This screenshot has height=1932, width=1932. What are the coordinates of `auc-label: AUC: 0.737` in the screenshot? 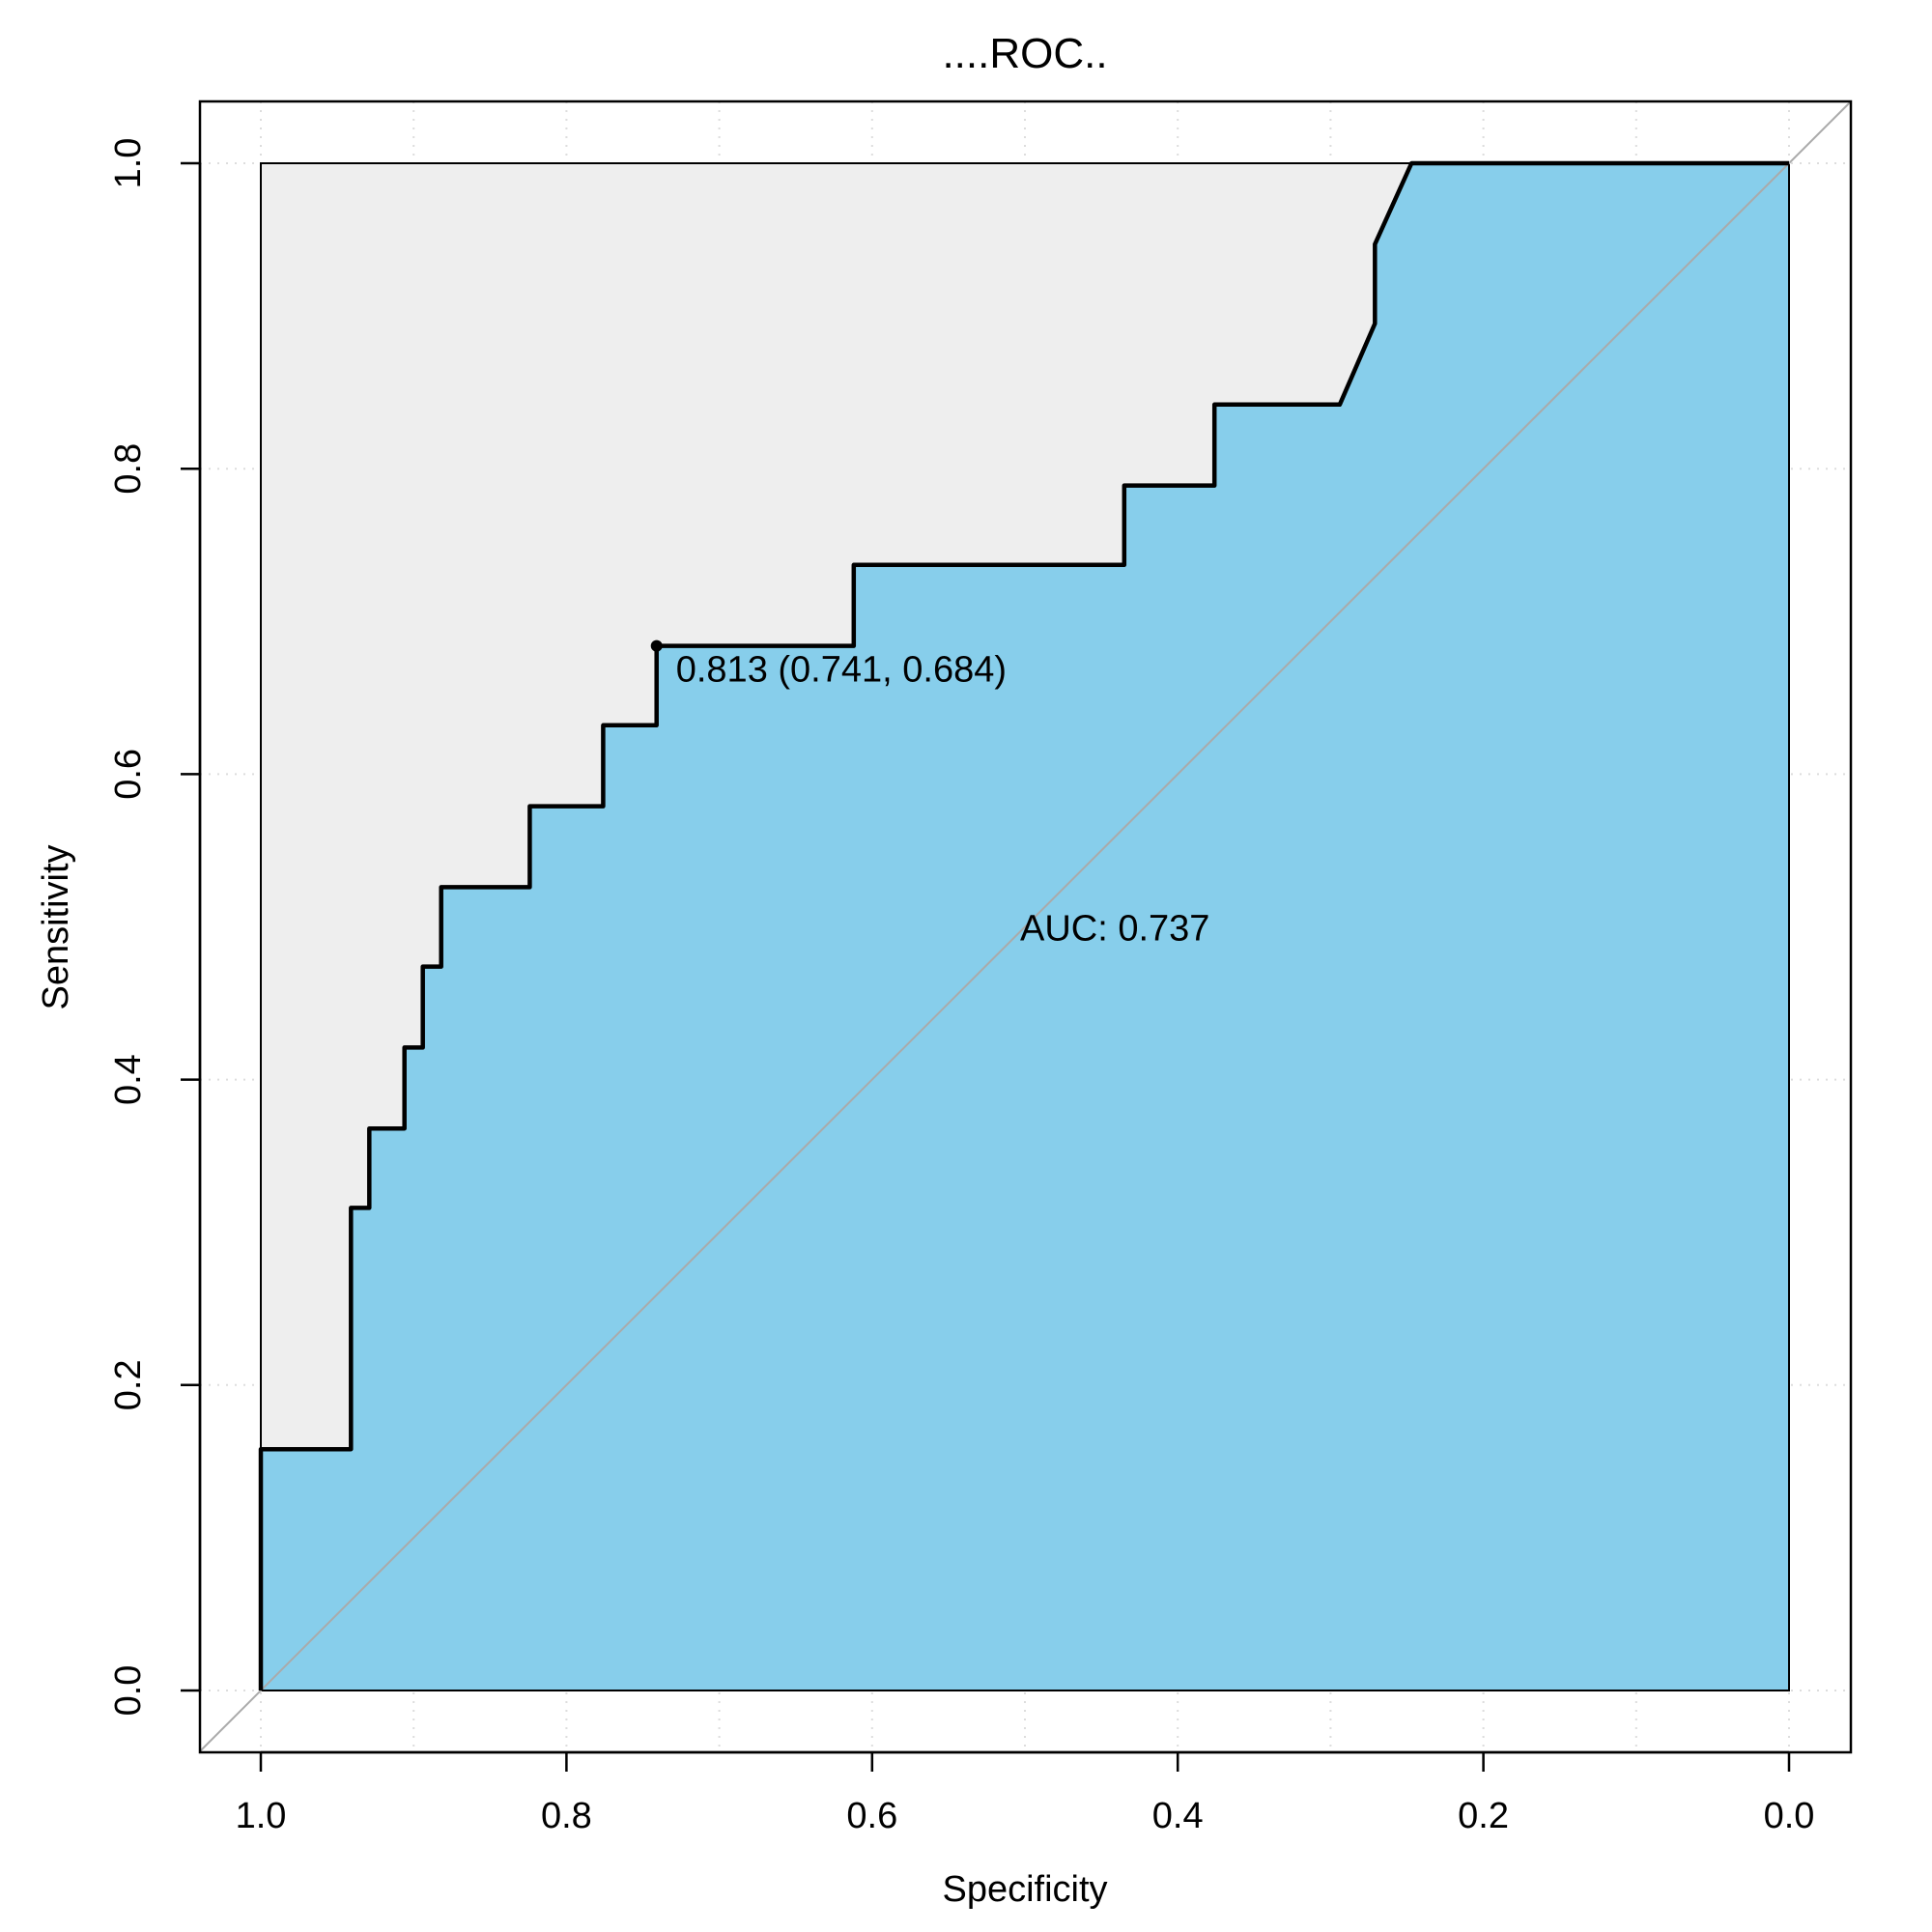 It's located at (1114, 929).